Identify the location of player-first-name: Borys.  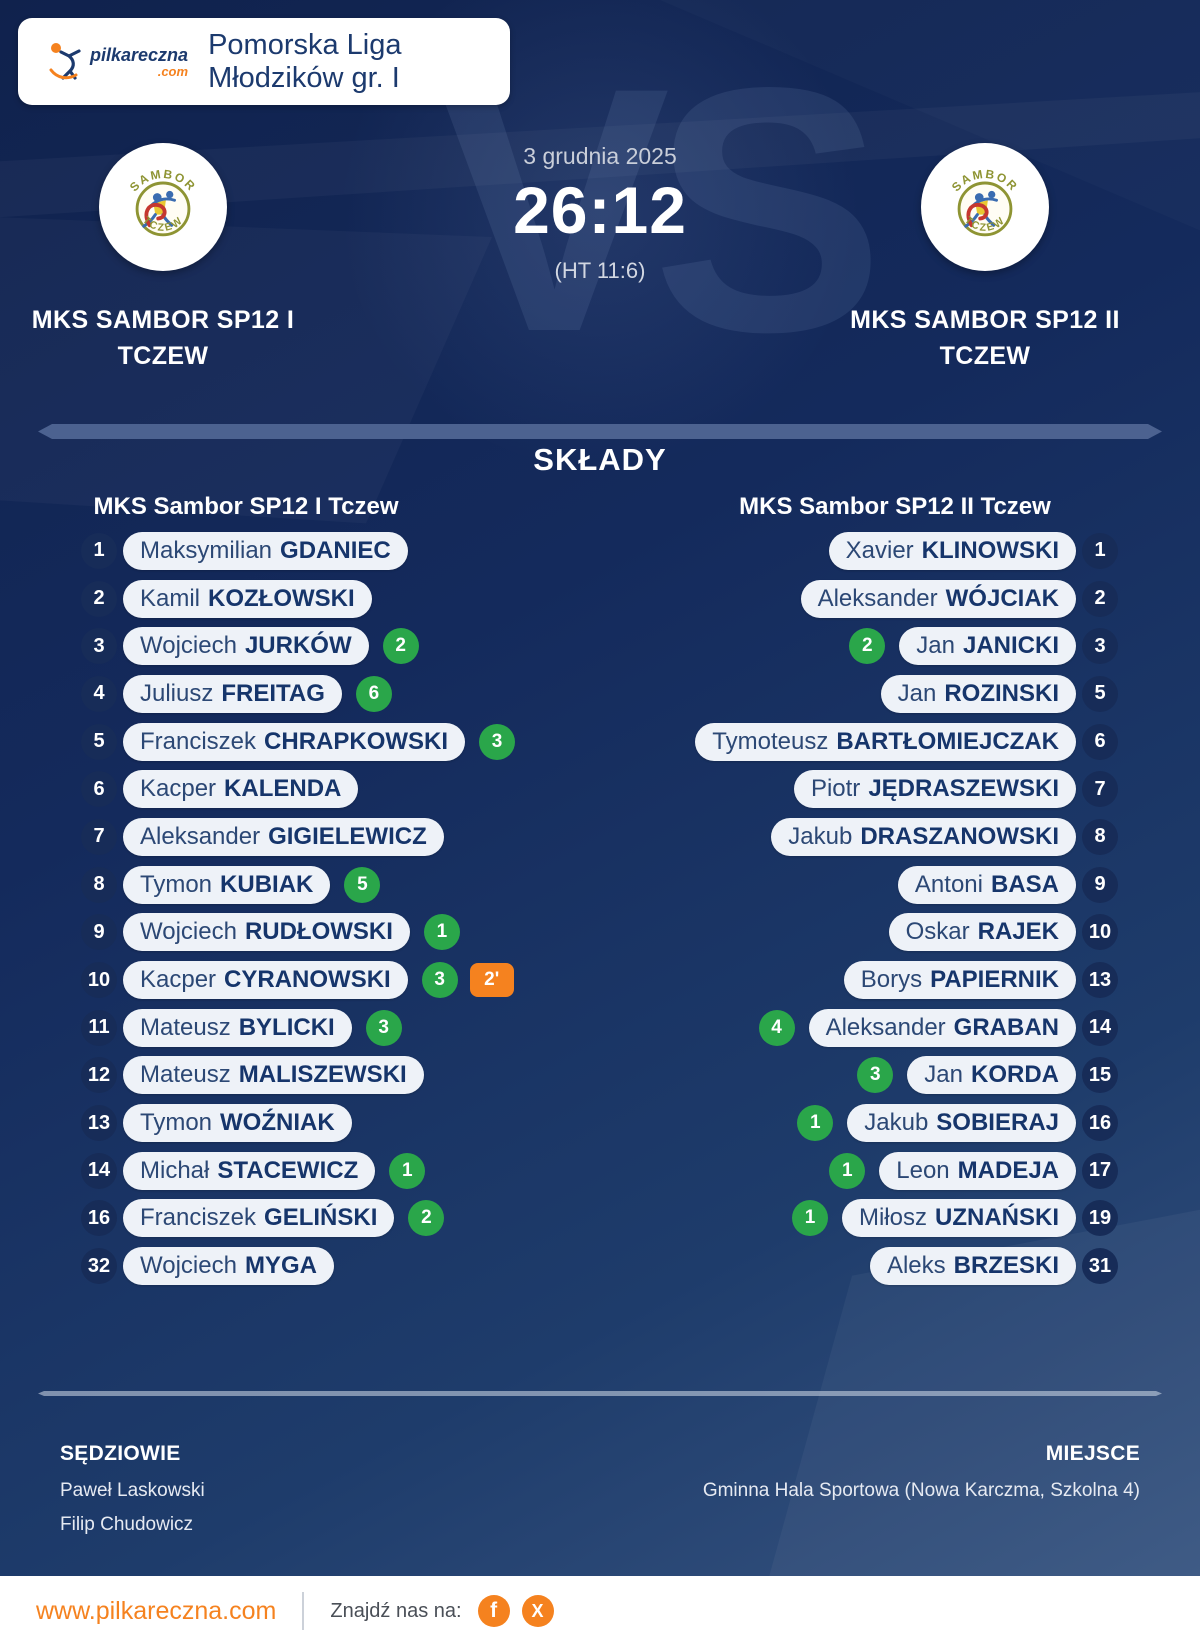
(891, 980).